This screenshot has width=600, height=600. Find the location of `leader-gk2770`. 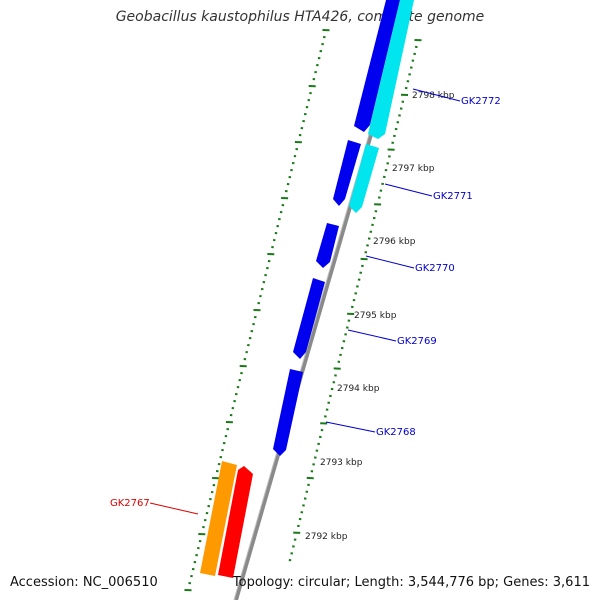

leader-gk2770 is located at coordinates (390, 262).